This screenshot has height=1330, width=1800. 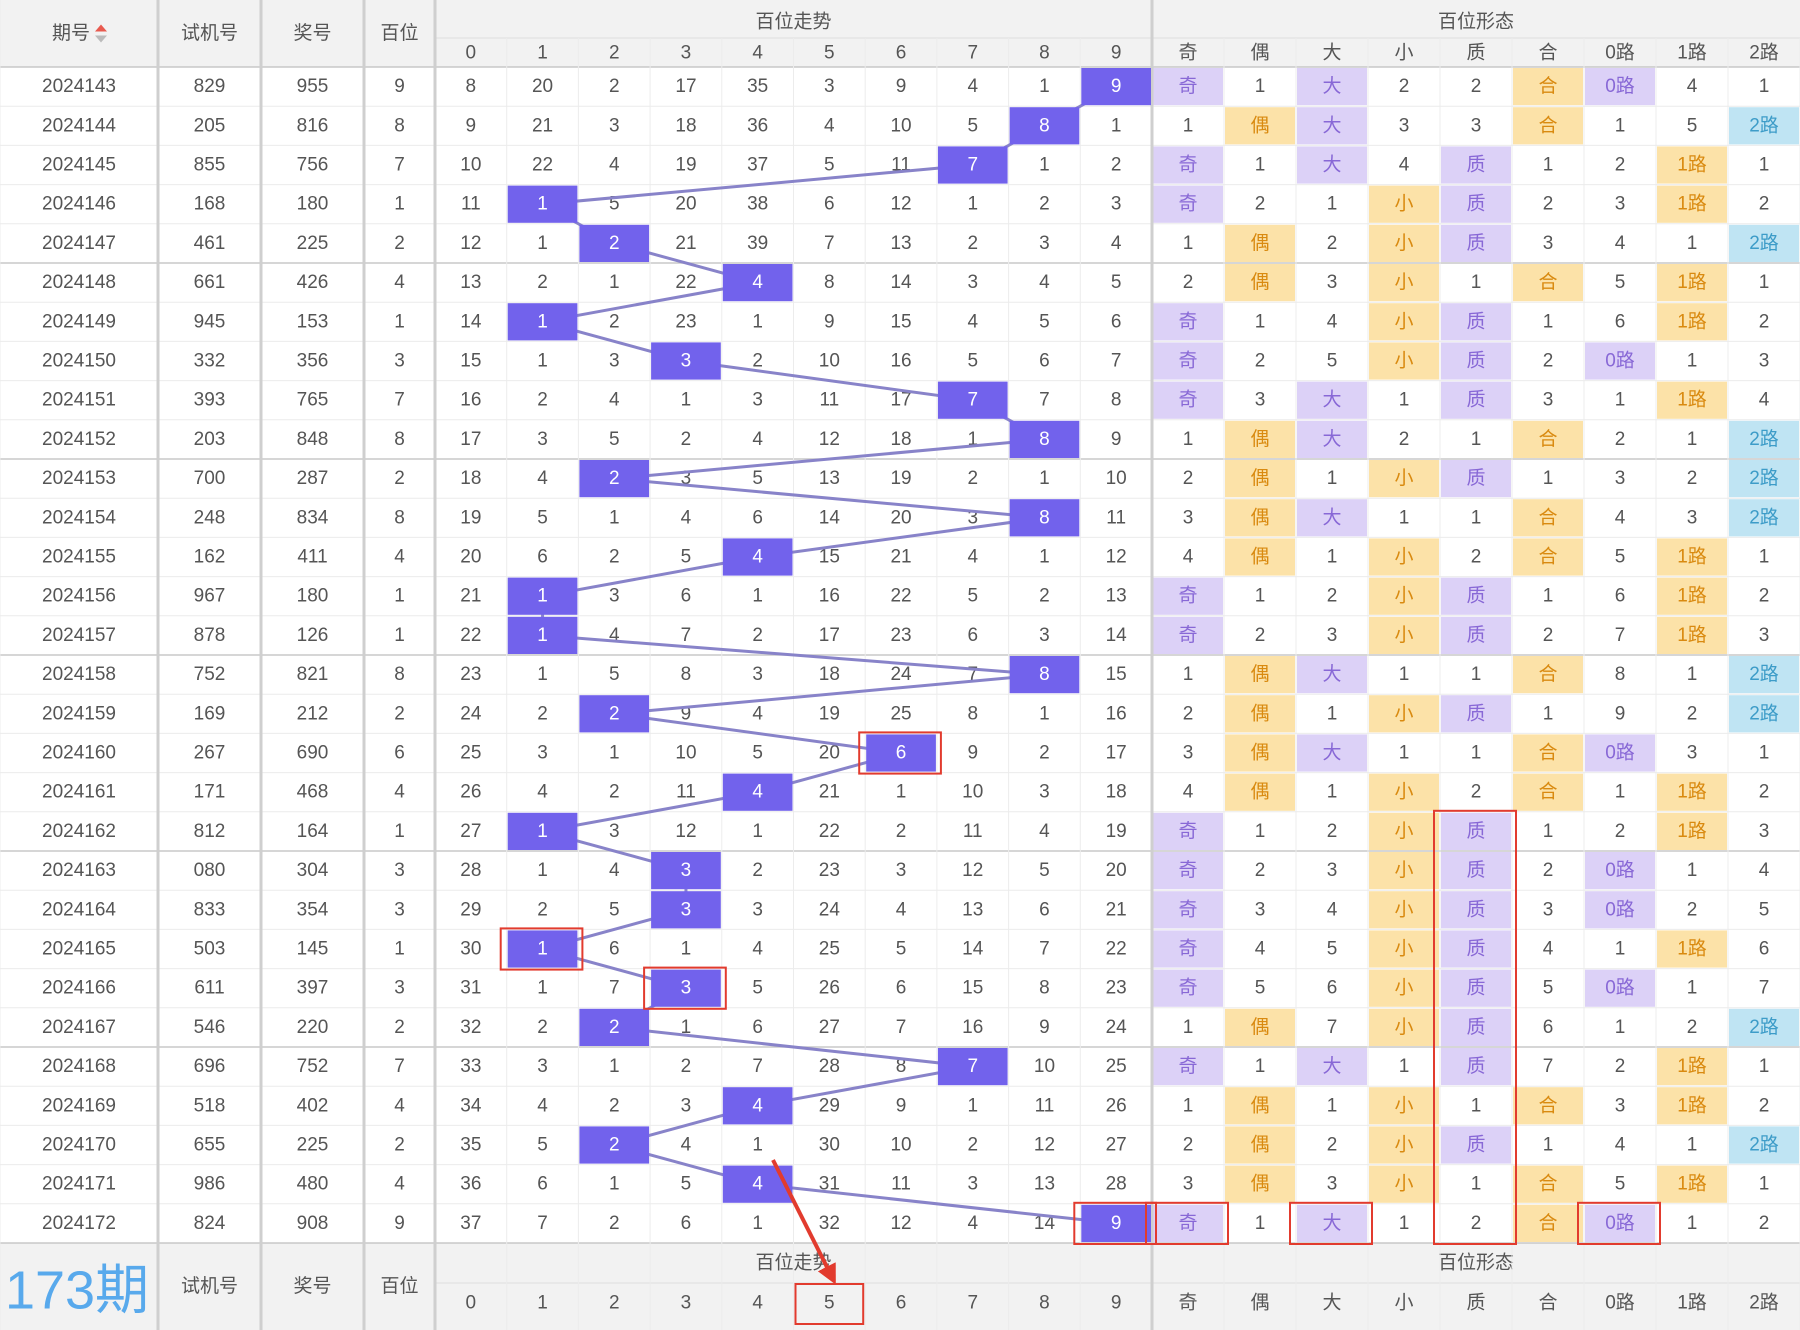 What do you see at coordinates (470, 557) in the screenshot?
I see `trend-miss: 20` at bounding box center [470, 557].